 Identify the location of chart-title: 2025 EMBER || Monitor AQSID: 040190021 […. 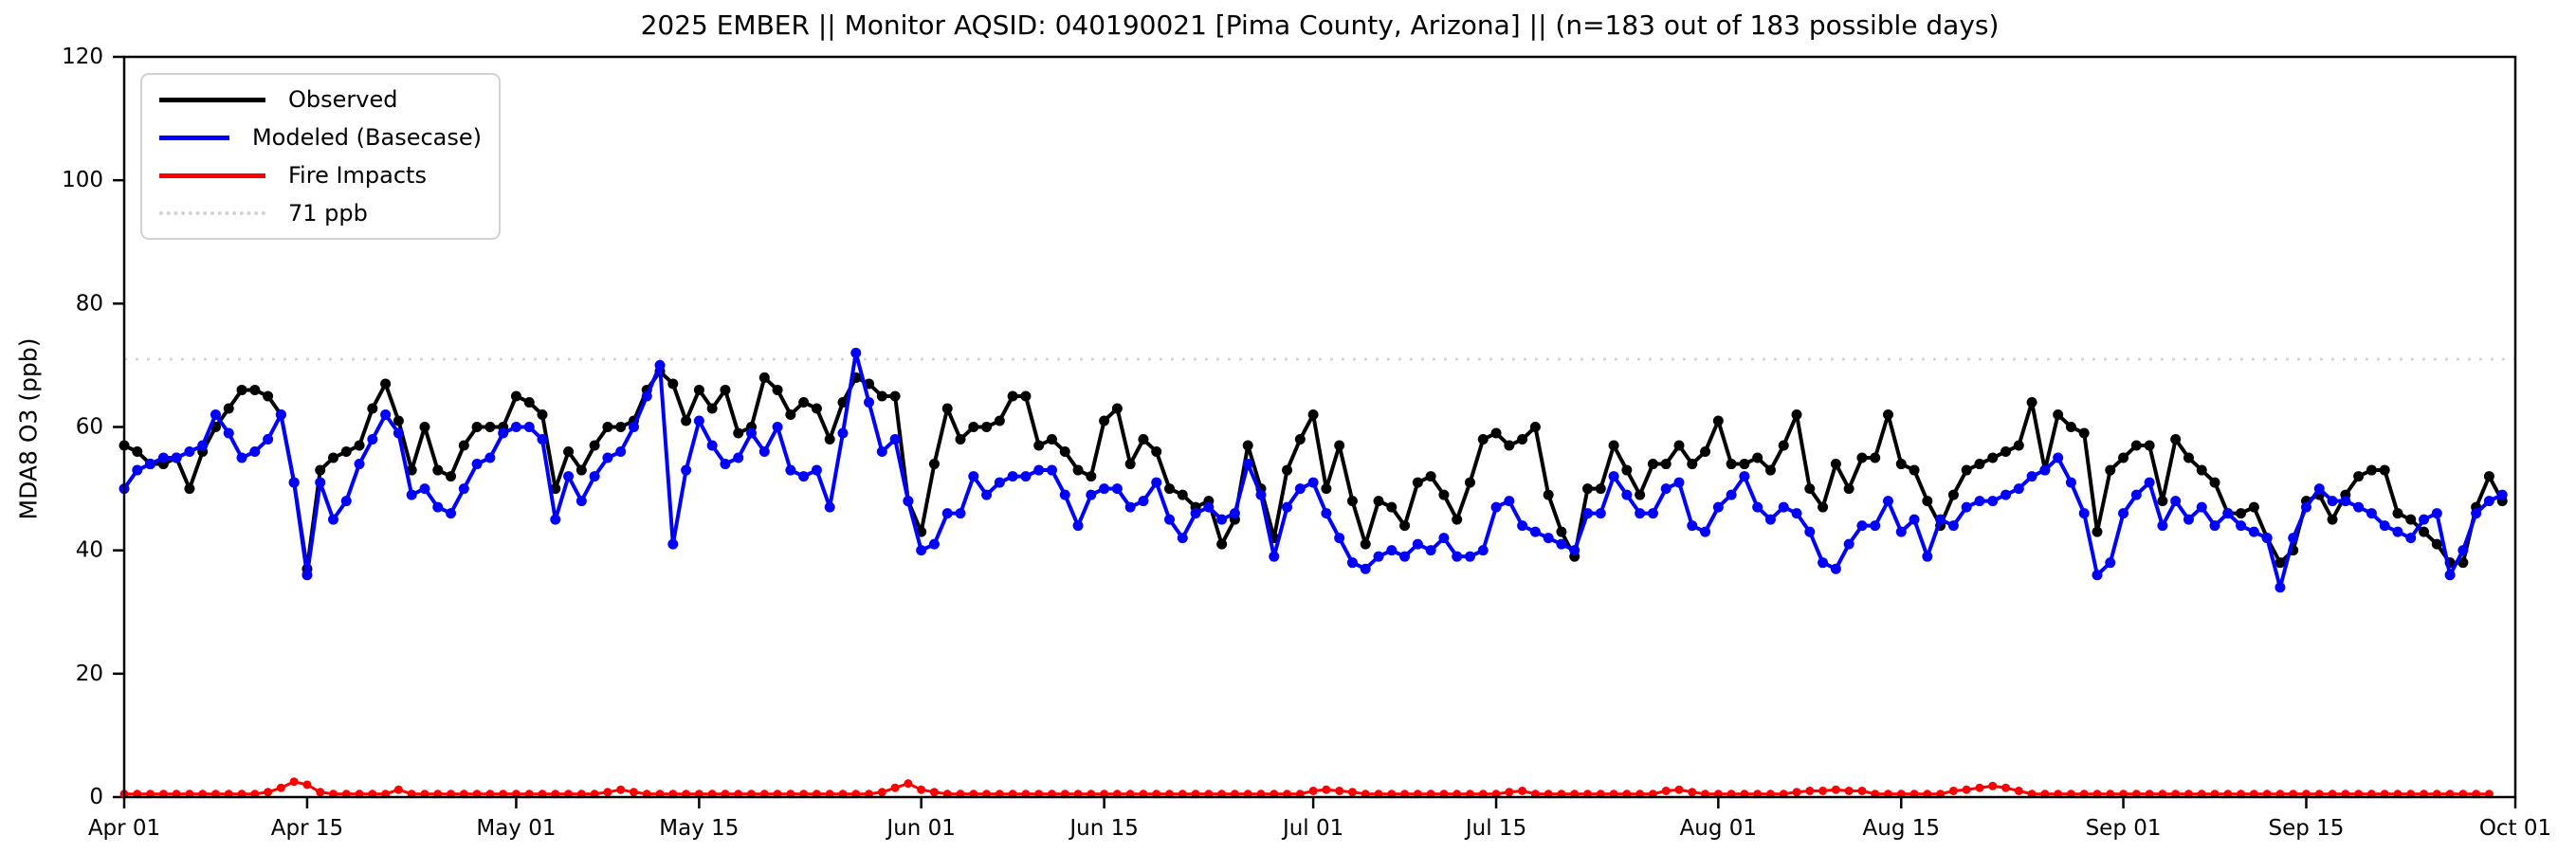
(1320, 25).